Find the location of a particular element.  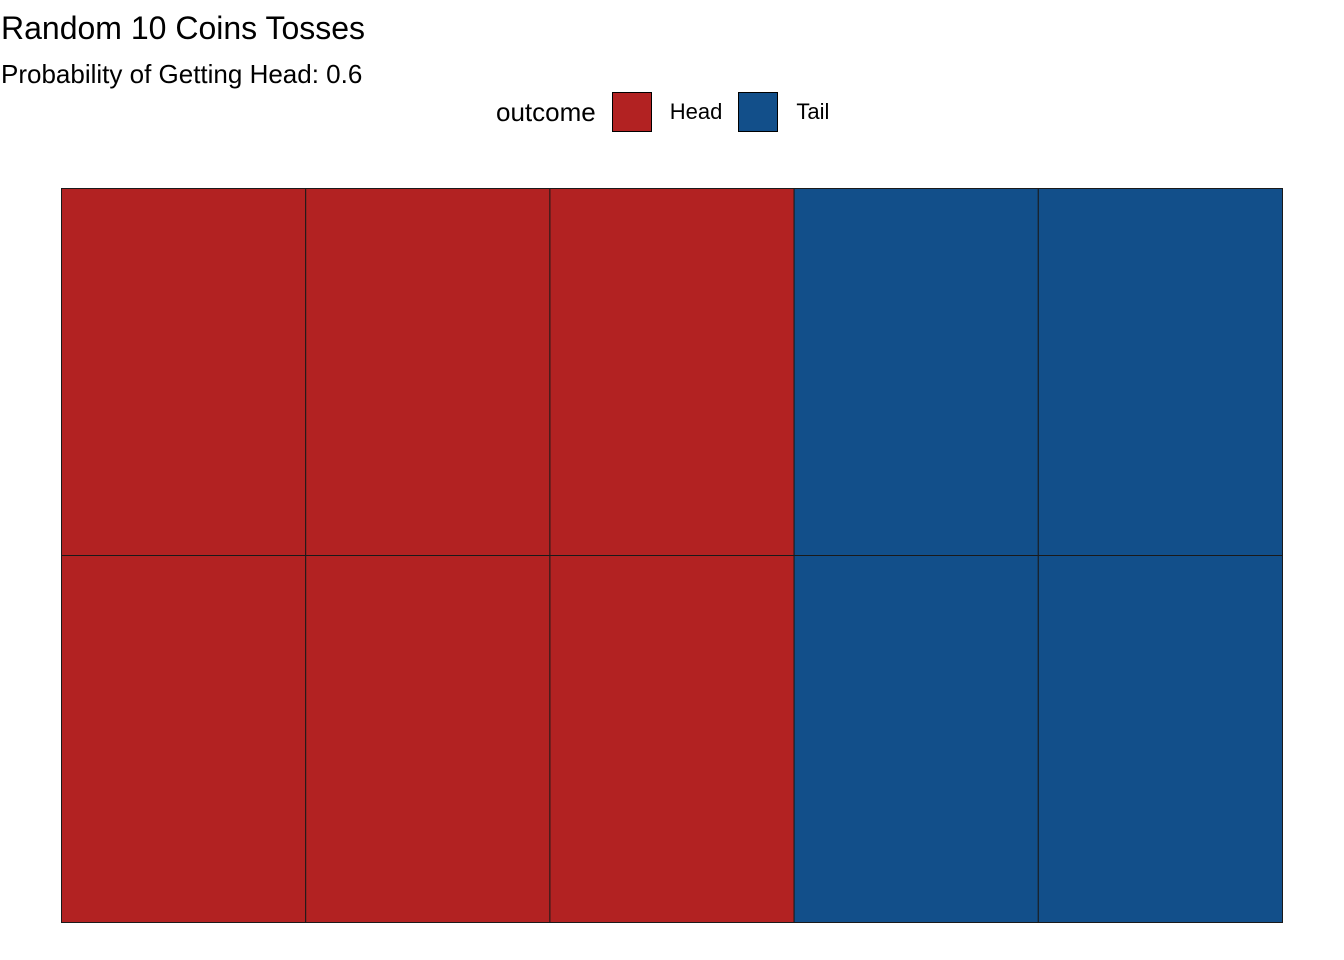

tile-tail-r1-c5 is located at coordinates (1160, 372).